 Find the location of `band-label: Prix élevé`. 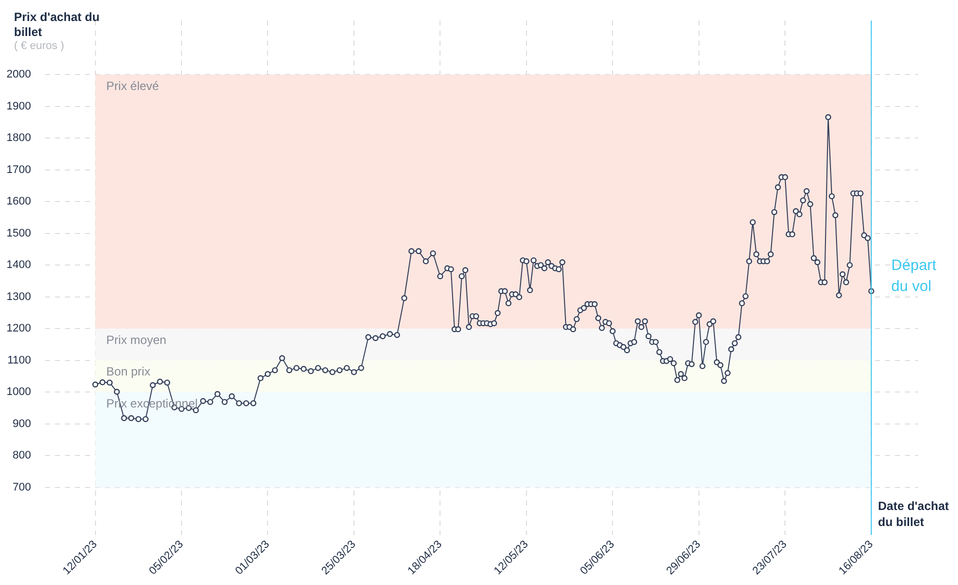

band-label: Prix élevé is located at coordinates (133, 85).